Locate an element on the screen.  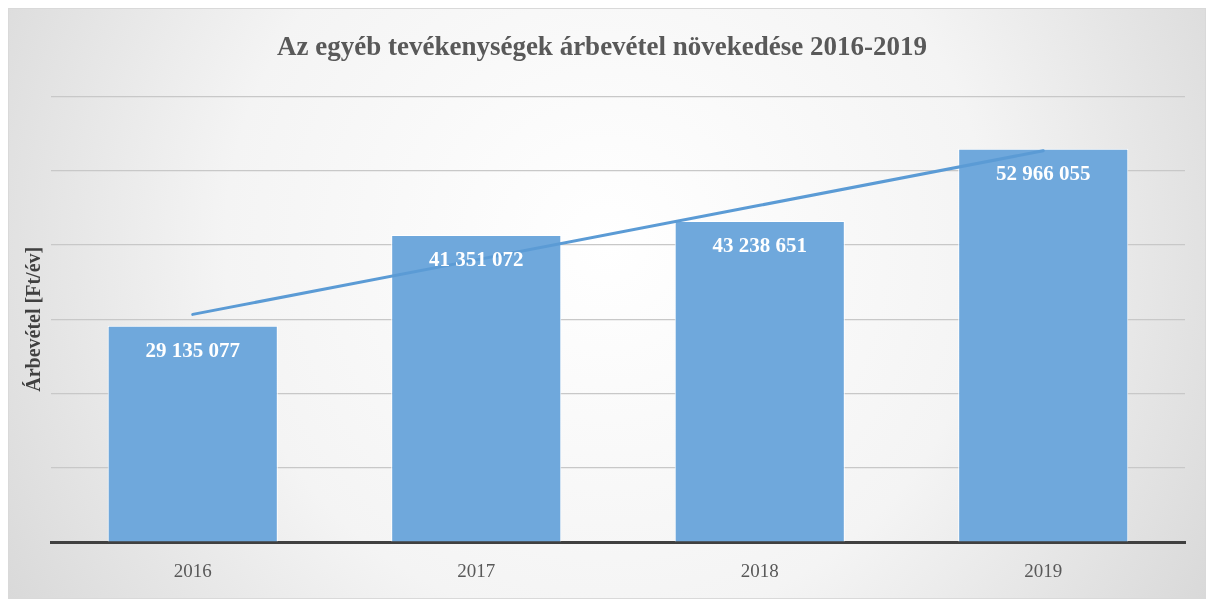
x-tick-label: 2016 is located at coordinates (192, 570).